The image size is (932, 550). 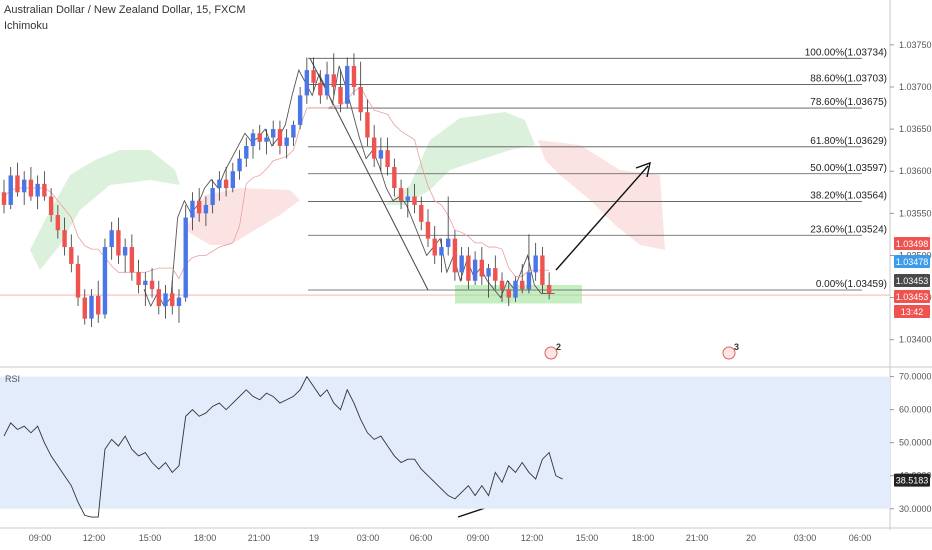 What do you see at coordinates (368, 538) in the screenshot?
I see `time-tick-label: 03:00` at bounding box center [368, 538].